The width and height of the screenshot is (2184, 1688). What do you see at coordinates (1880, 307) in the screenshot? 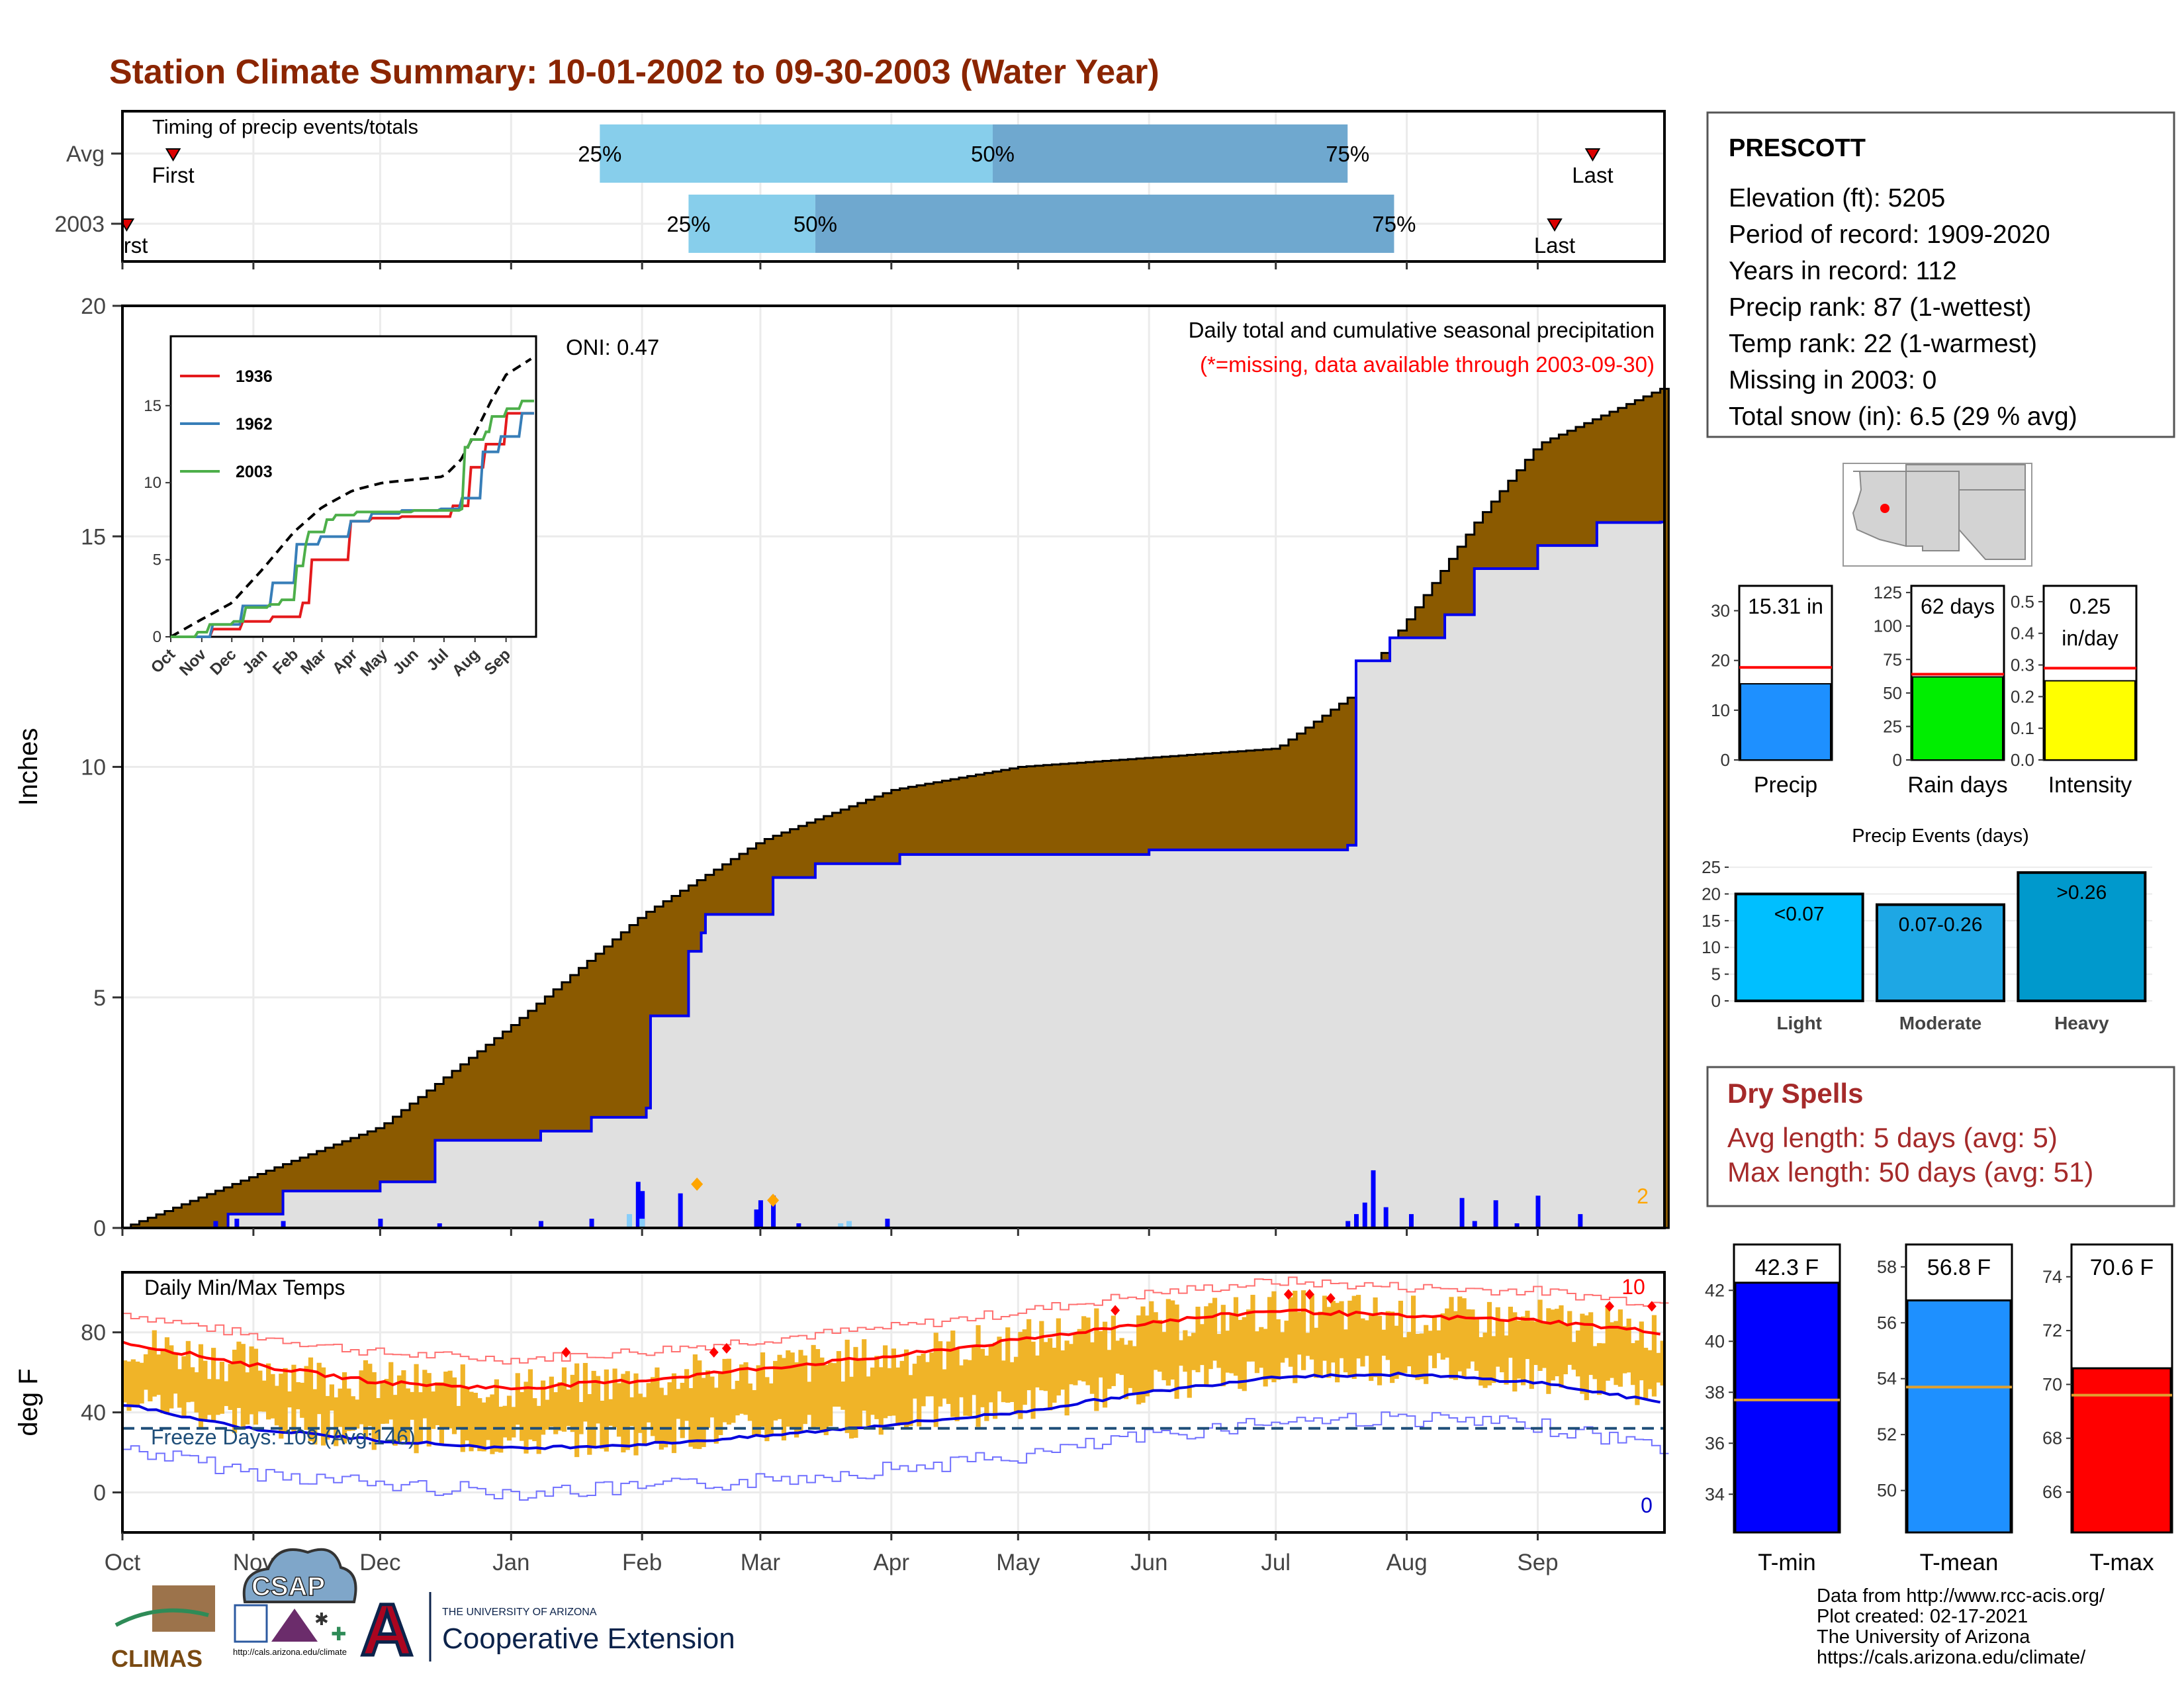
I see `station-line: Precip rank: 87 (1-wettest)` at bounding box center [1880, 307].